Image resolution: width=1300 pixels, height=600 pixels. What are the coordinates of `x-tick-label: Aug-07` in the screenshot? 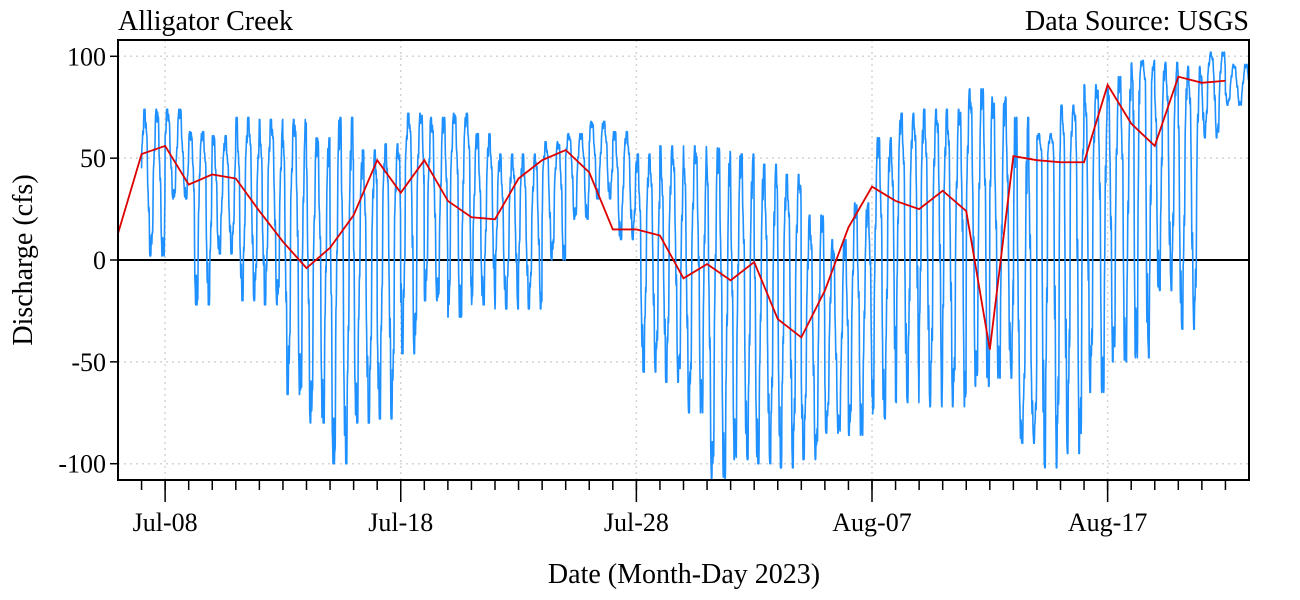 It's located at (871, 522).